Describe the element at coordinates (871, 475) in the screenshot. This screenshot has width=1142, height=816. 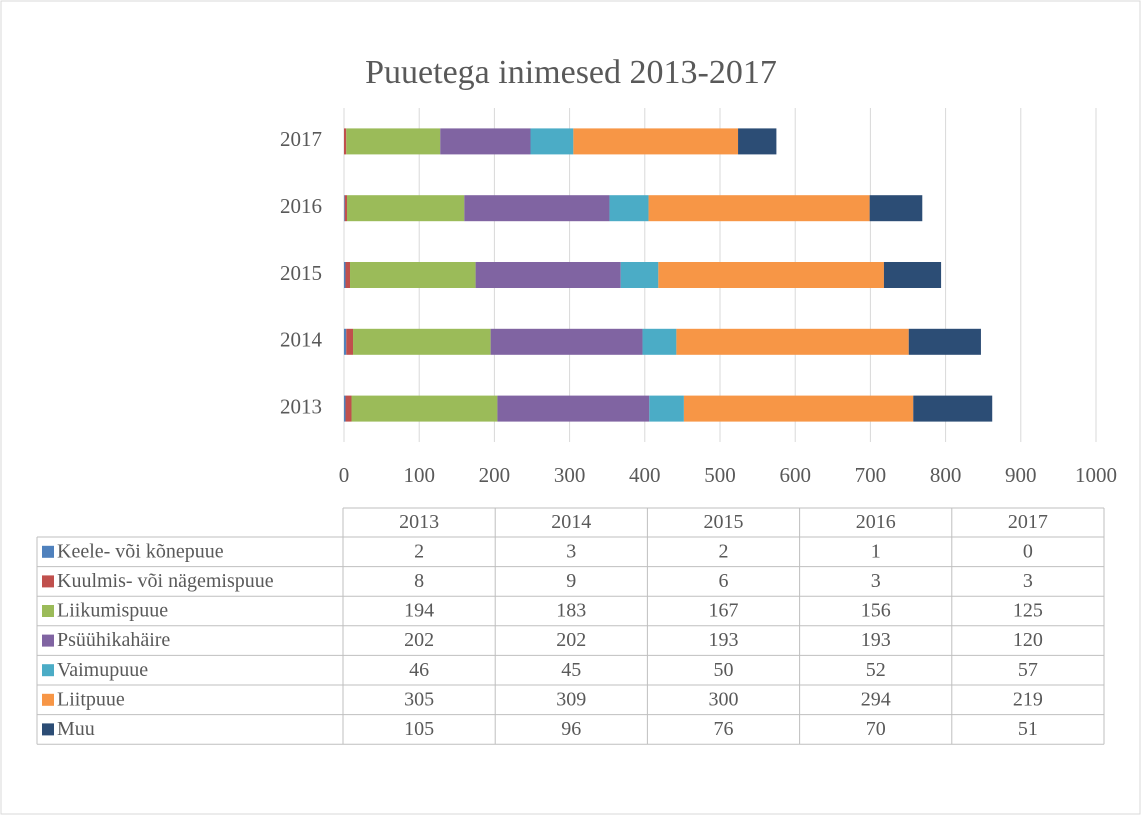
I see `x-tick-label: 700` at that location.